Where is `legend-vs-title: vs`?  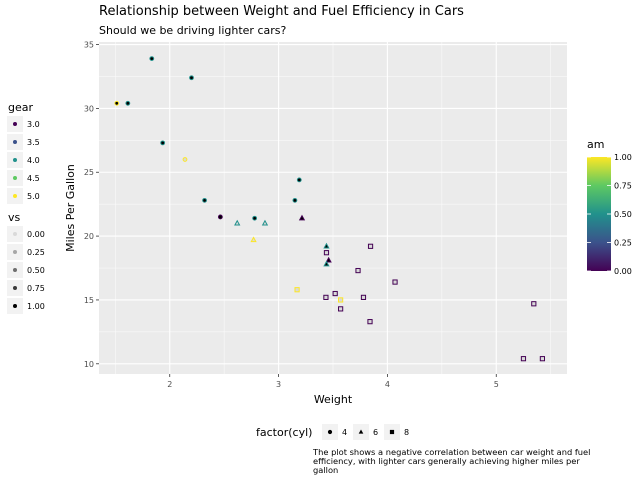
legend-vs-title: vs is located at coordinates (14, 217).